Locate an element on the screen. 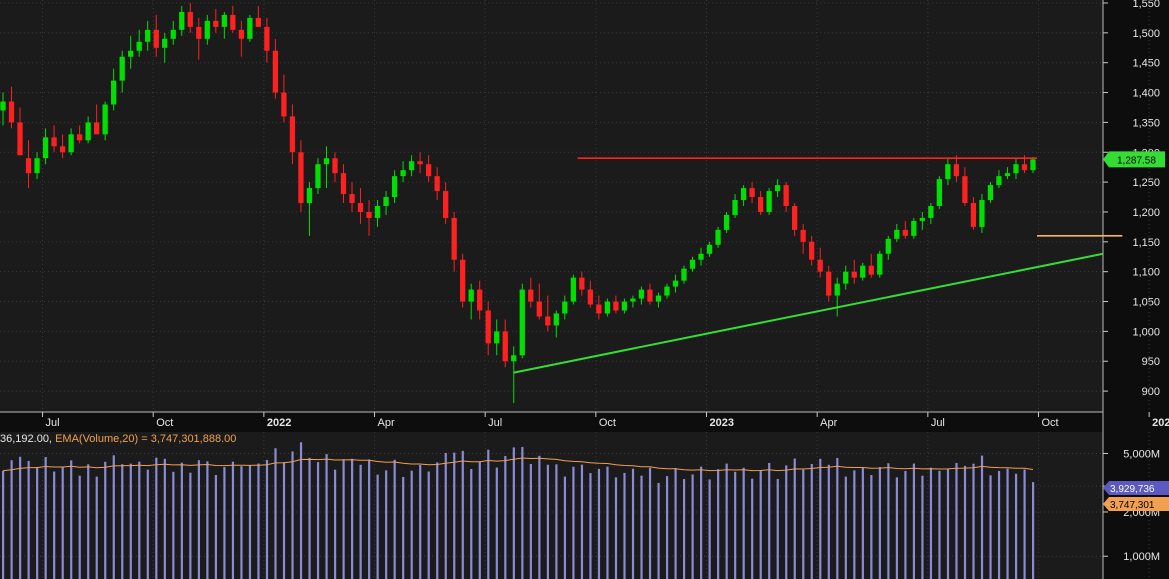 The height and width of the screenshot is (579, 1169). price-axis-label: 1,100 is located at coordinates (1146, 273).